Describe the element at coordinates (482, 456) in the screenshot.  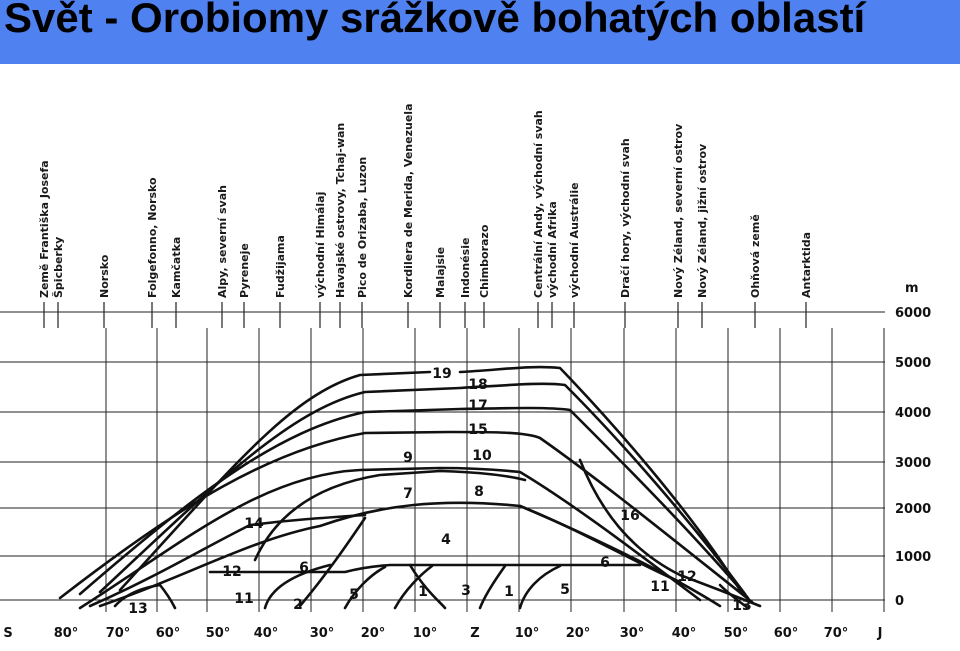
I see `zone-number: 10` at that location.